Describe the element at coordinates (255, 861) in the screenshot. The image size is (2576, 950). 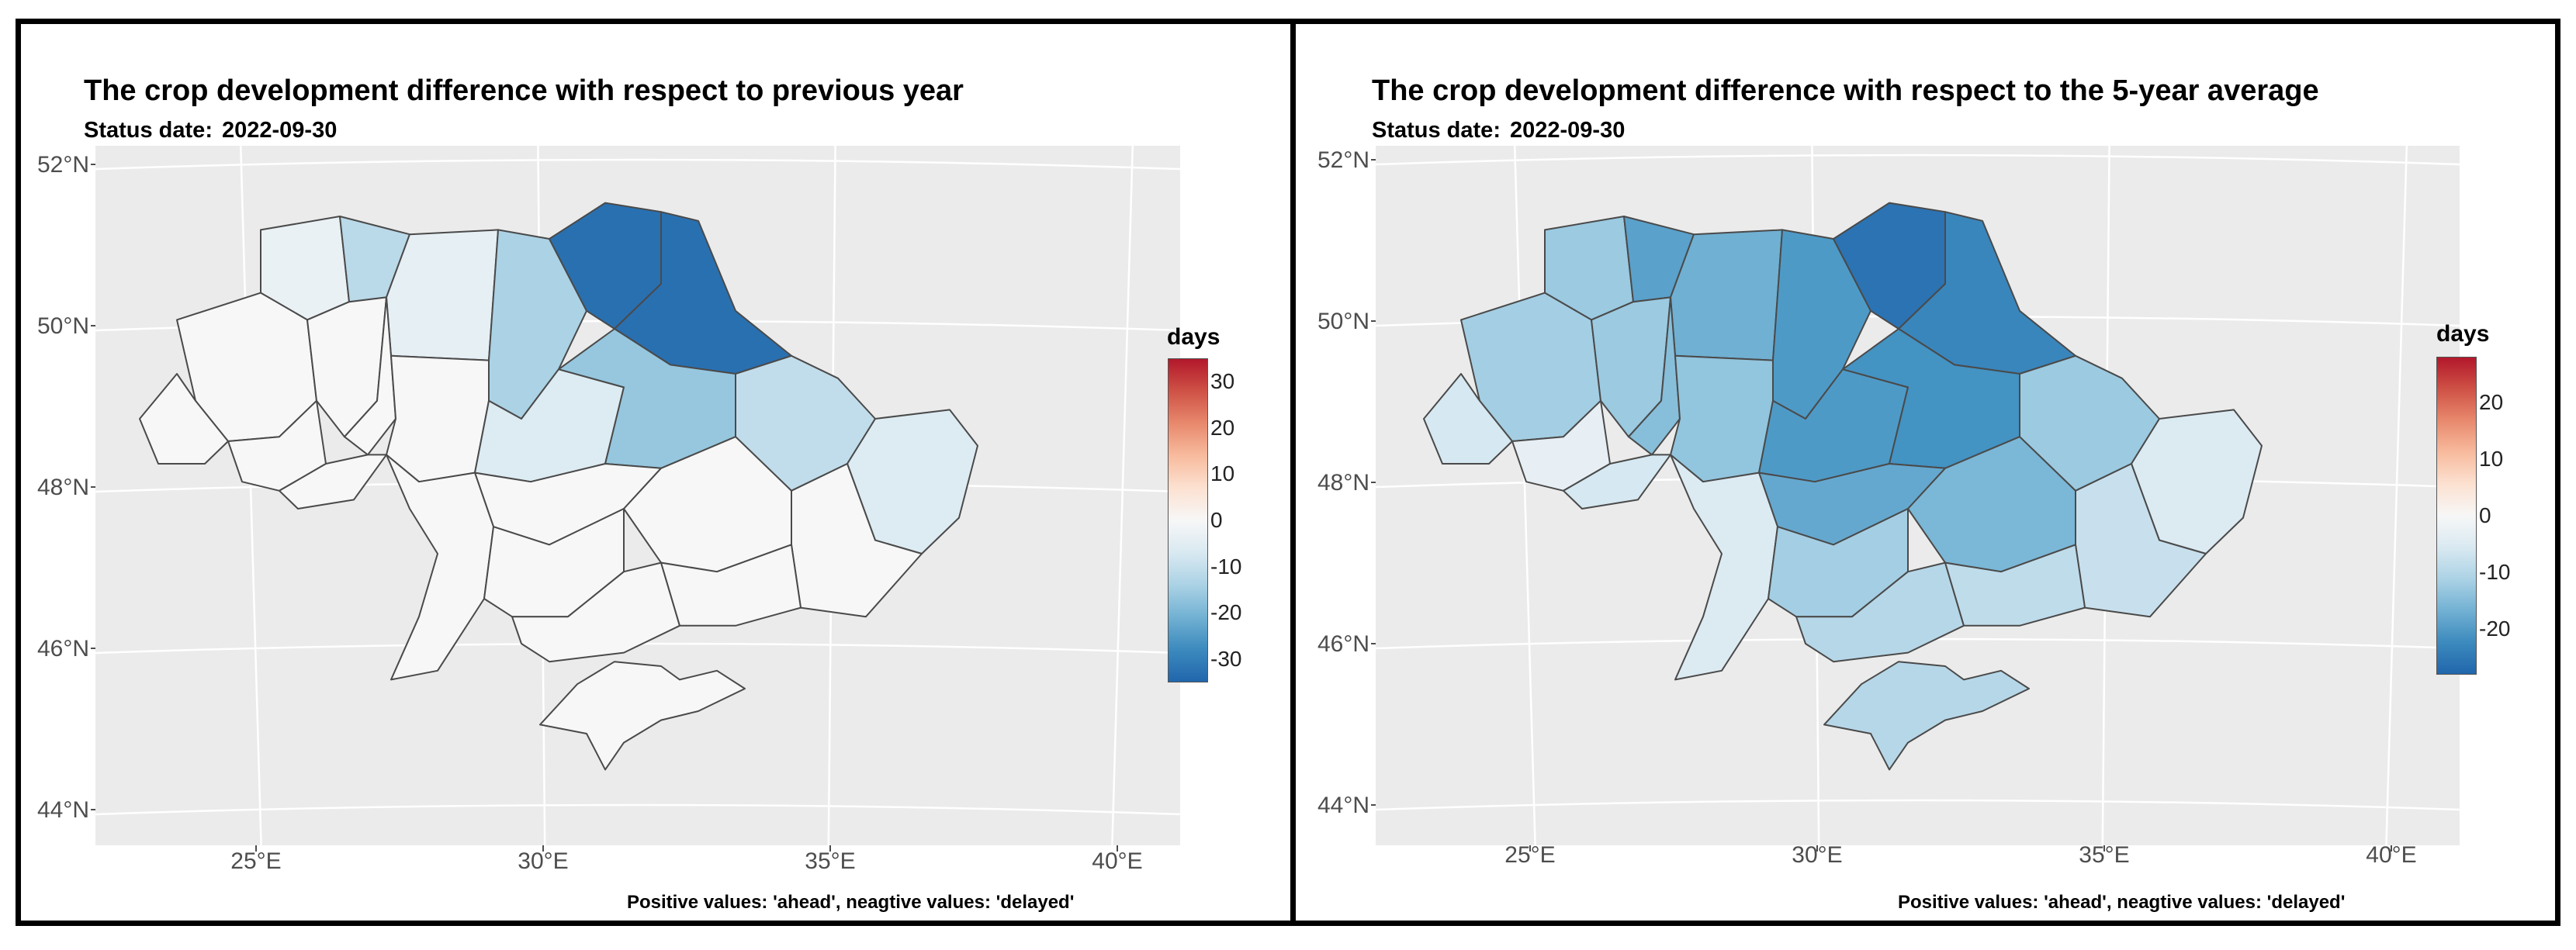
I see `longitude-label: 25°E` at that location.